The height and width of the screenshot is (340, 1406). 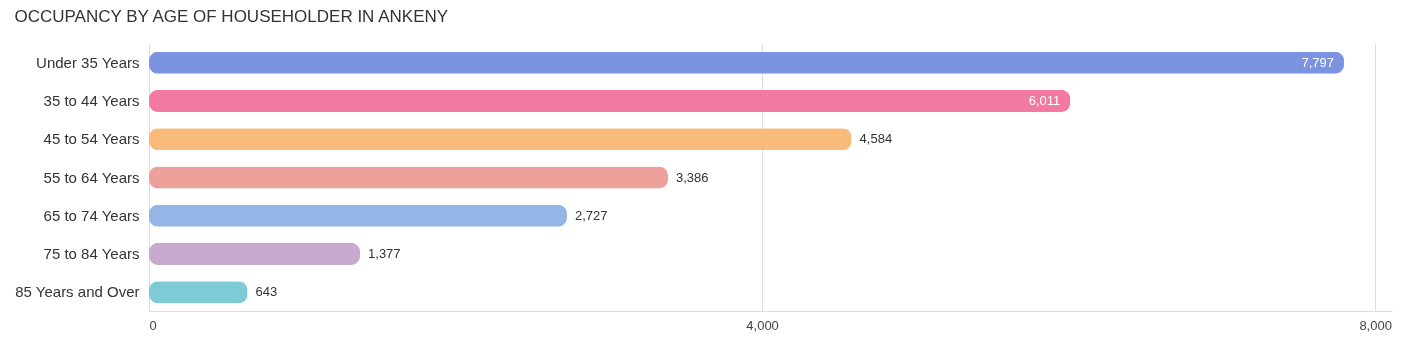 What do you see at coordinates (91, 139) in the screenshot?
I see `y-tick-label: 45 to 54 Years` at bounding box center [91, 139].